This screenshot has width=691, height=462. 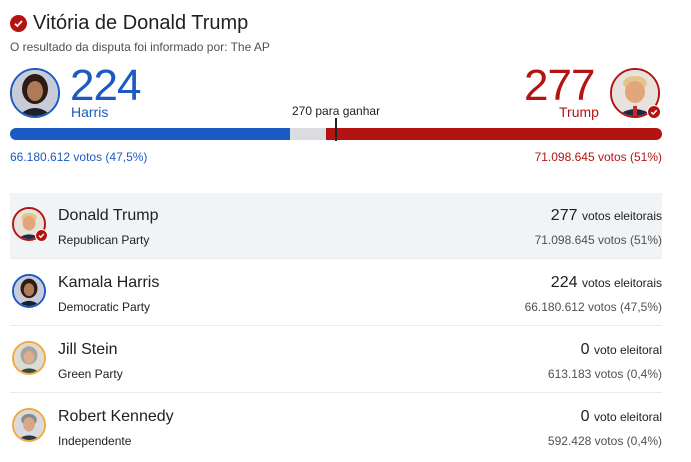 I want to click on candidate-name: Jill Stein, so click(x=88, y=349).